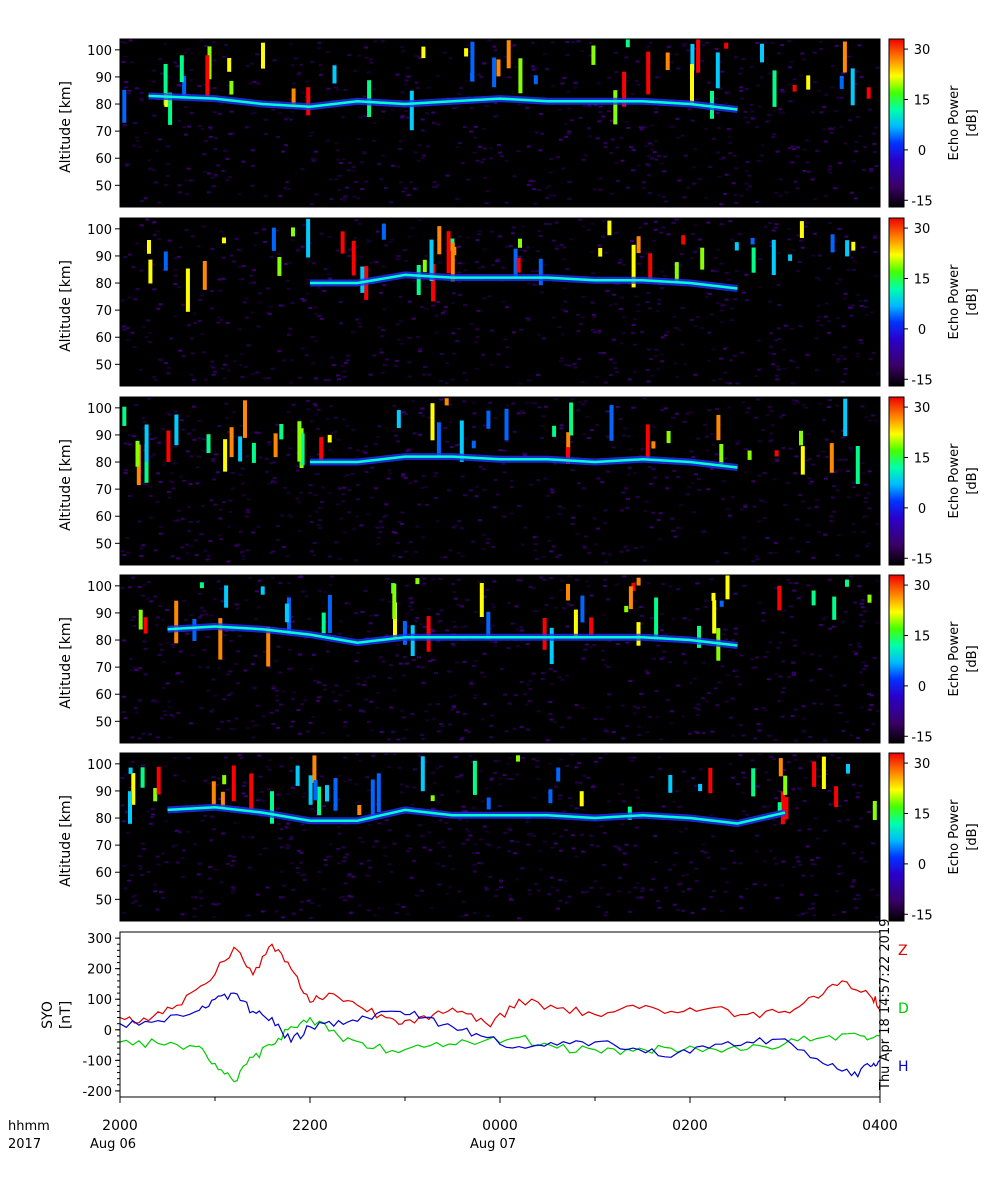 The width and height of the screenshot is (1000, 1200). Describe the element at coordinates (103, 78) in the screenshot. I see `y-tick-label: 90` at that location.